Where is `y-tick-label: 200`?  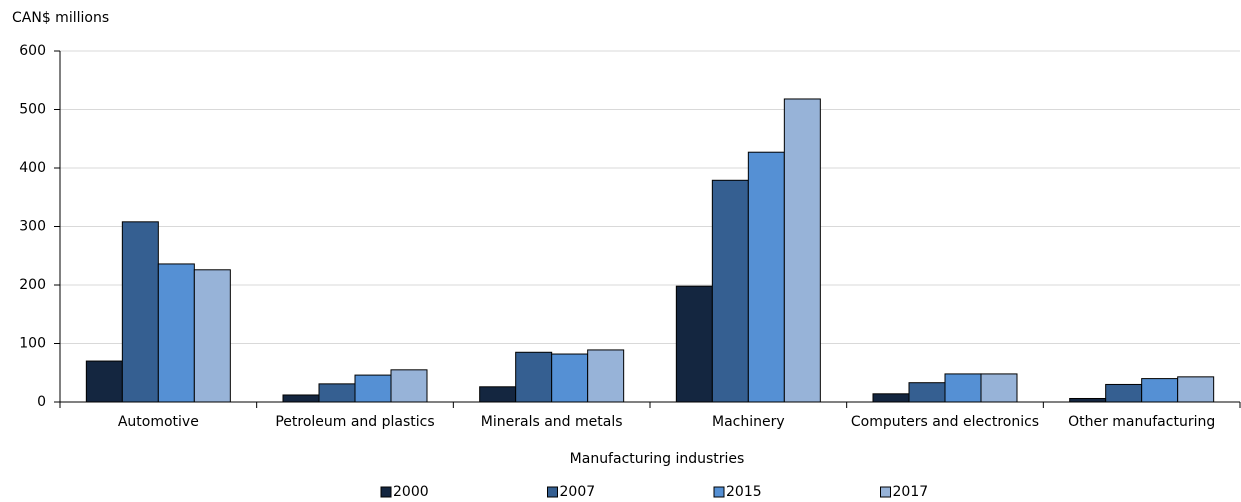
y-tick-label: 200 is located at coordinates (32, 285).